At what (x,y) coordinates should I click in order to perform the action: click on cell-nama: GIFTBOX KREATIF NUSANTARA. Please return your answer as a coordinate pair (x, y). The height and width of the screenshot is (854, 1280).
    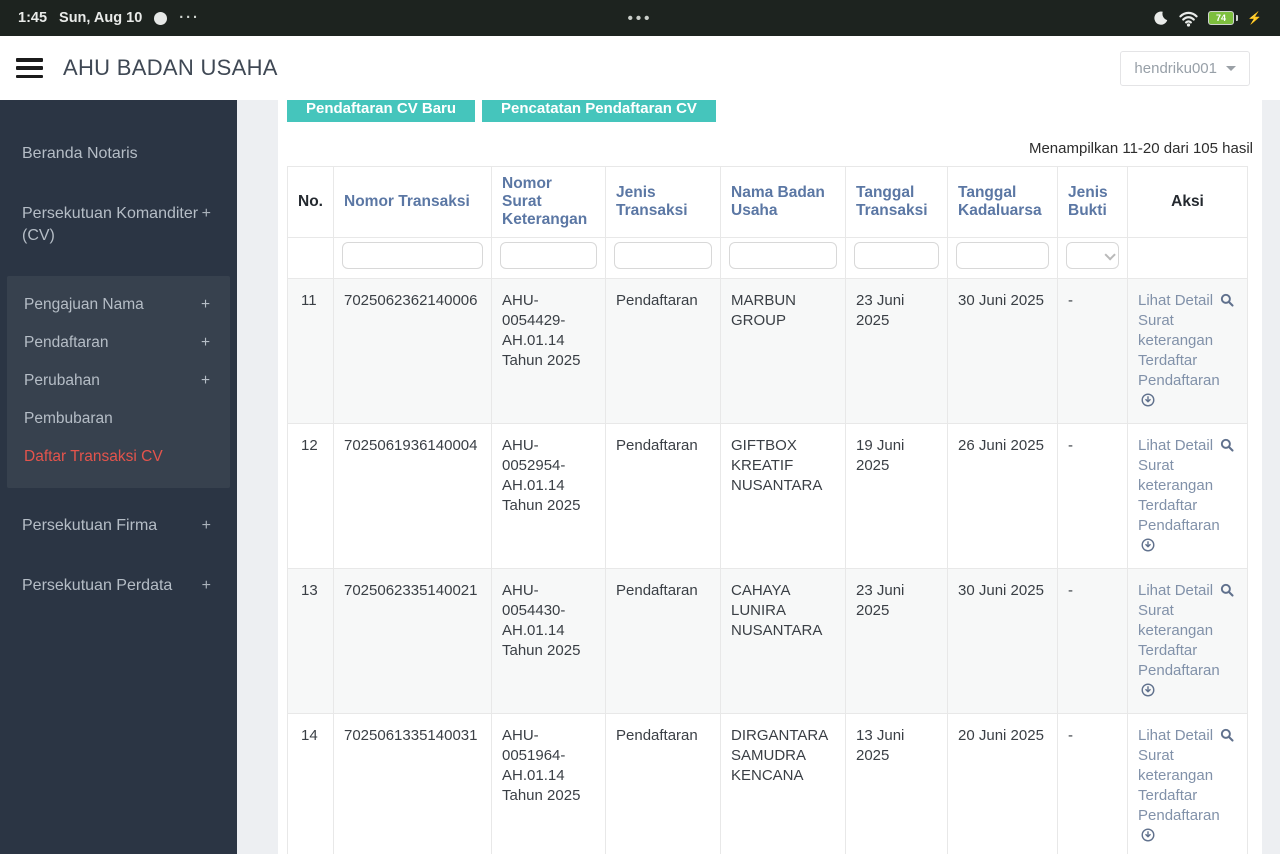
    Looking at the image, I should click on (783, 496).